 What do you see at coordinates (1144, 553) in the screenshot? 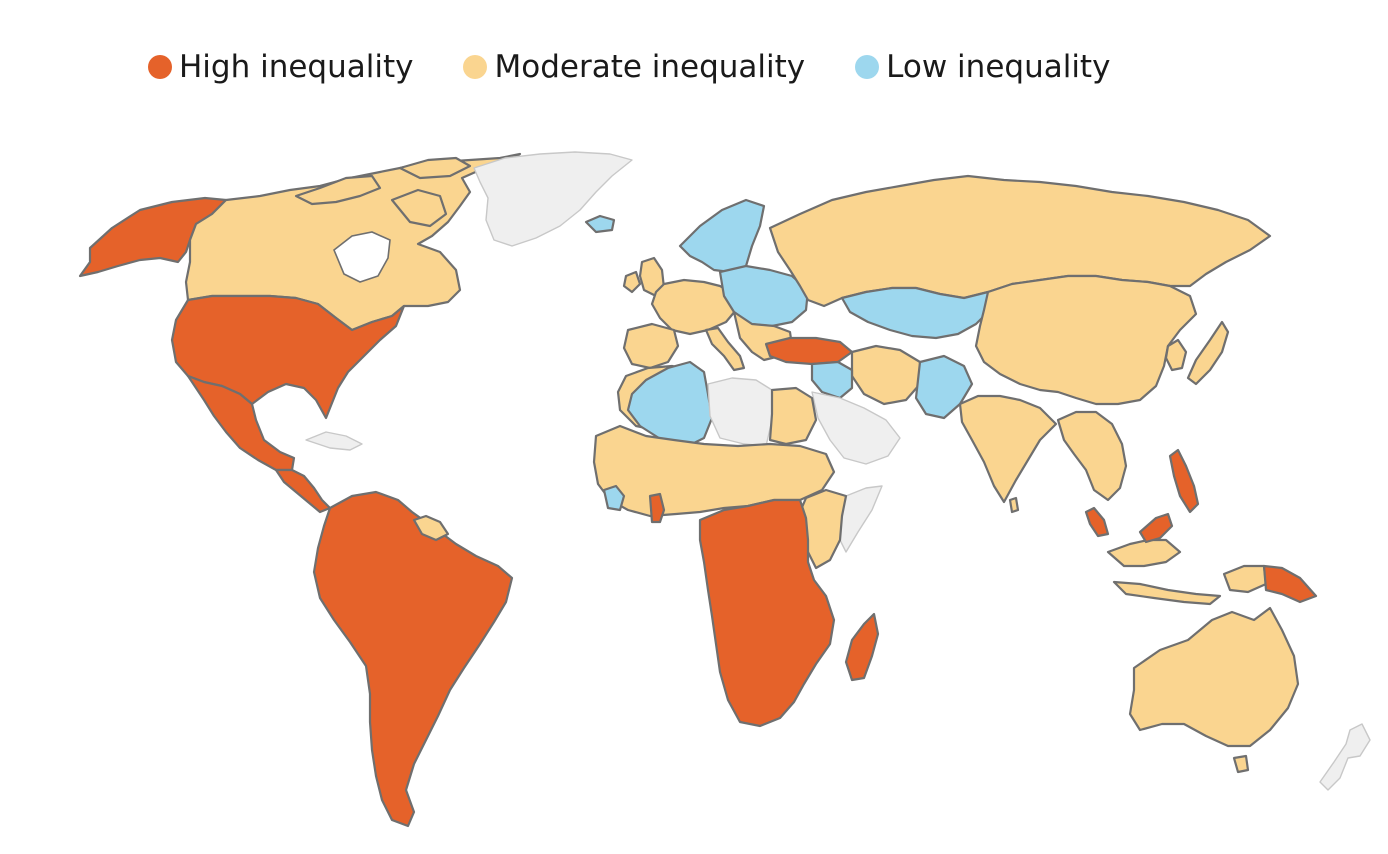
I see `region-indonesia` at bounding box center [1144, 553].